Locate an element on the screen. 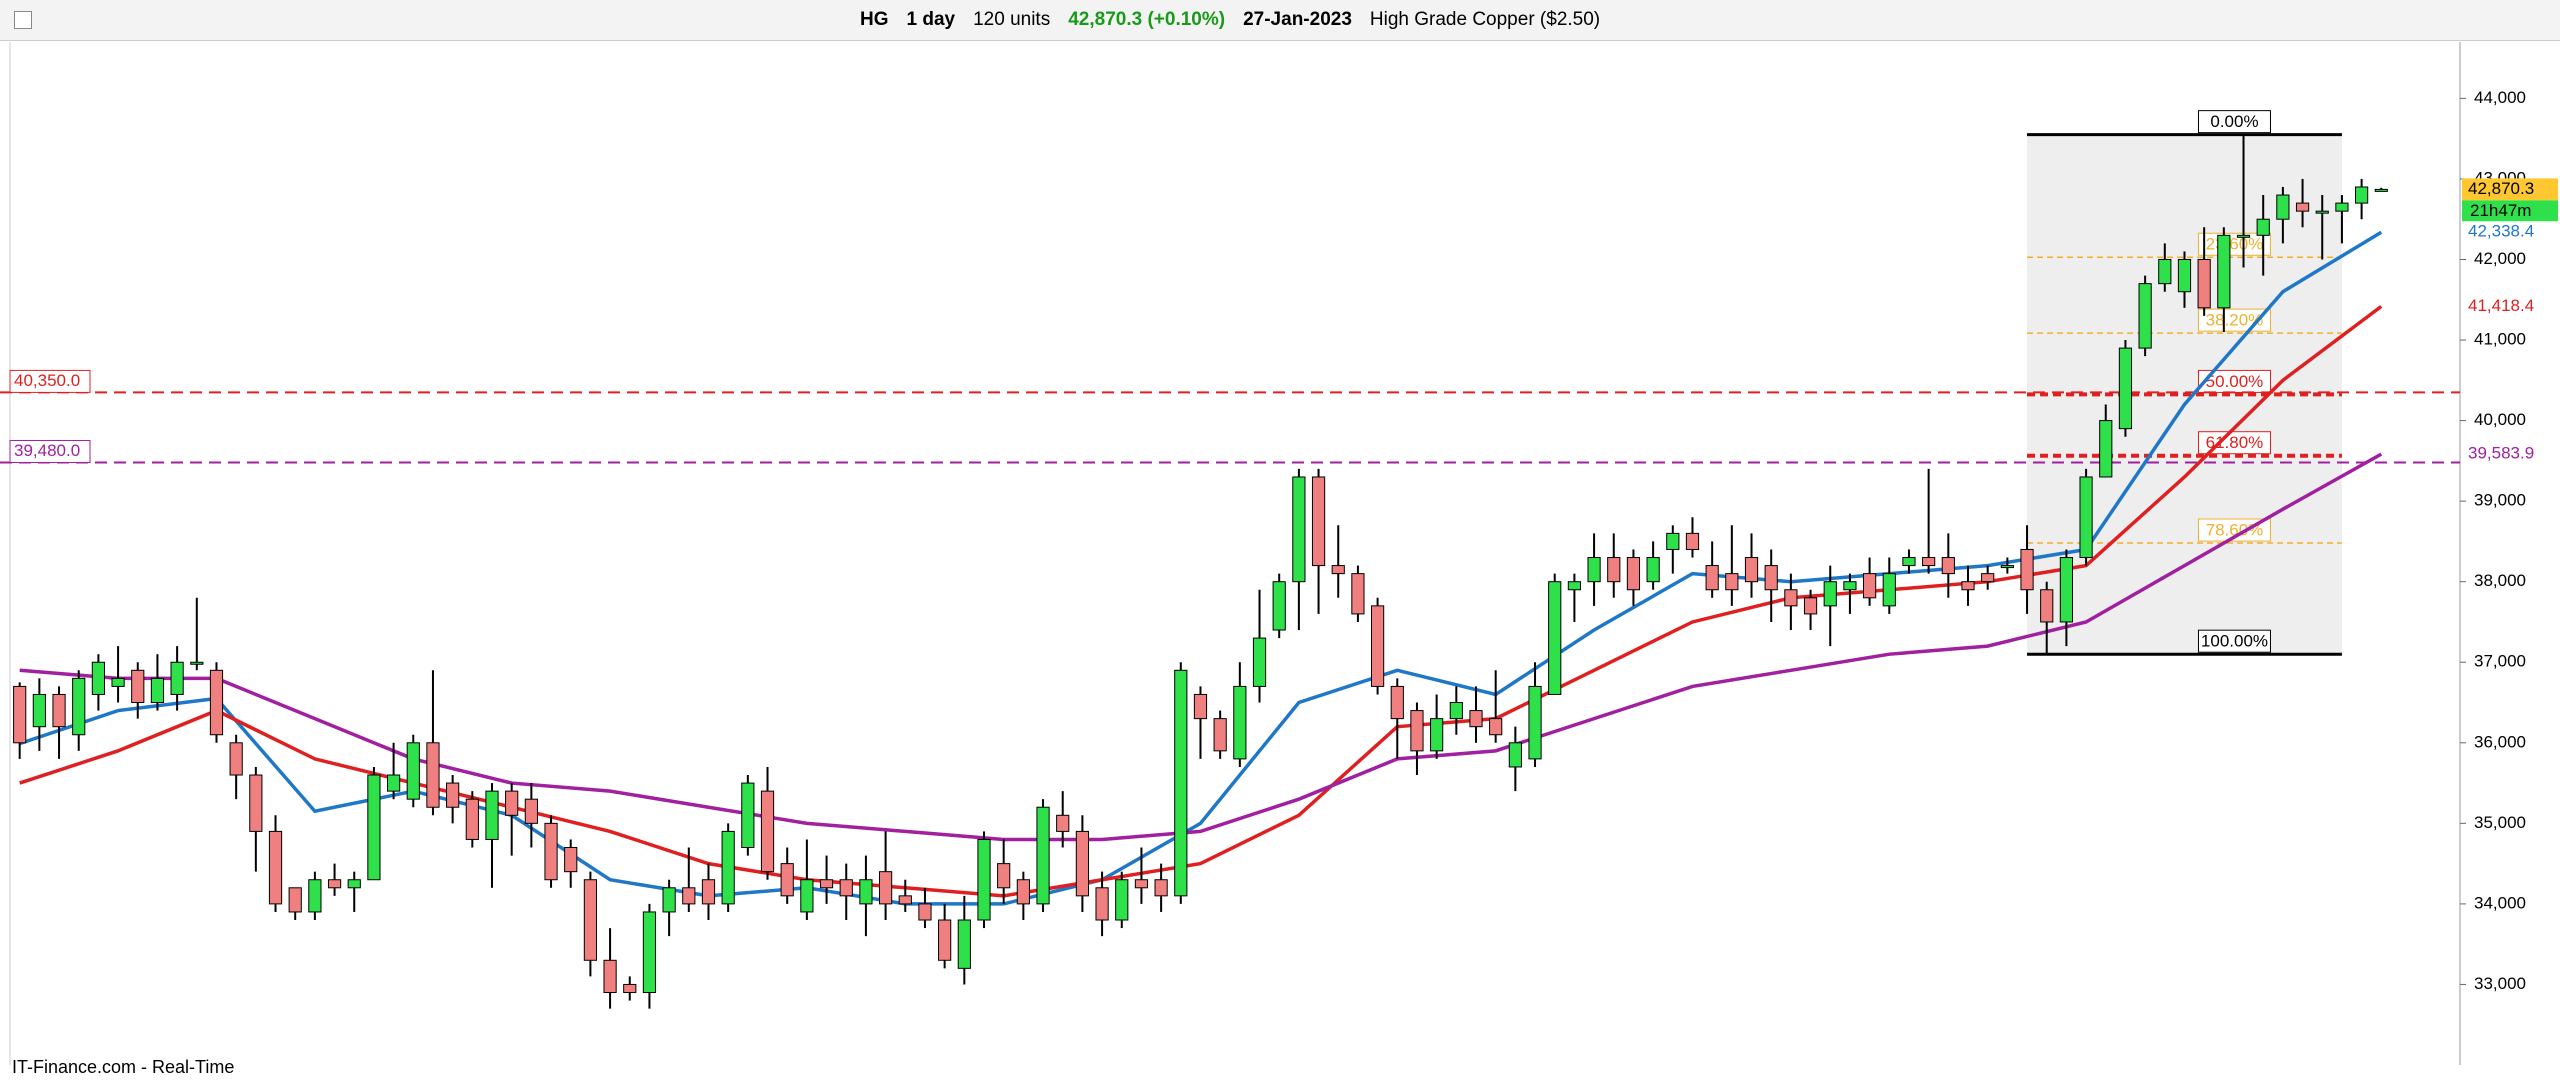 The width and height of the screenshot is (2560, 1088). hline-label-box is located at coordinates (50, 381).